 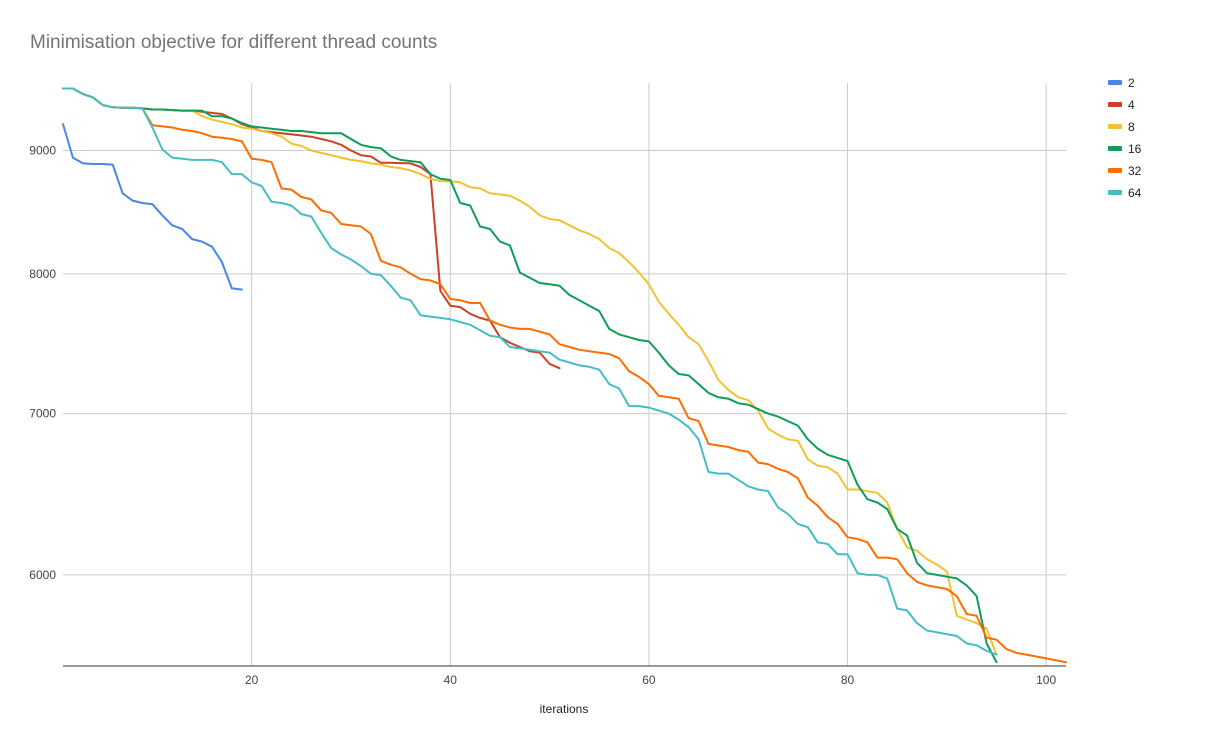 What do you see at coordinates (1135, 193) in the screenshot?
I see `legend-label-64: 64` at bounding box center [1135, 193].